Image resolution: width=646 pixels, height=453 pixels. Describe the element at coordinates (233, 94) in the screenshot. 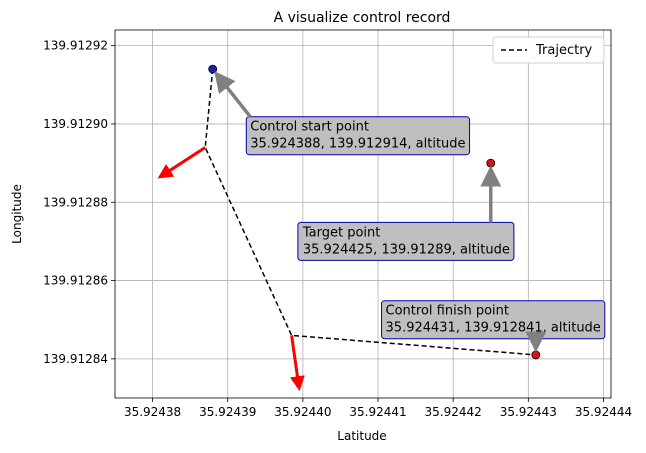

I see `annotation-arrow` at that location.